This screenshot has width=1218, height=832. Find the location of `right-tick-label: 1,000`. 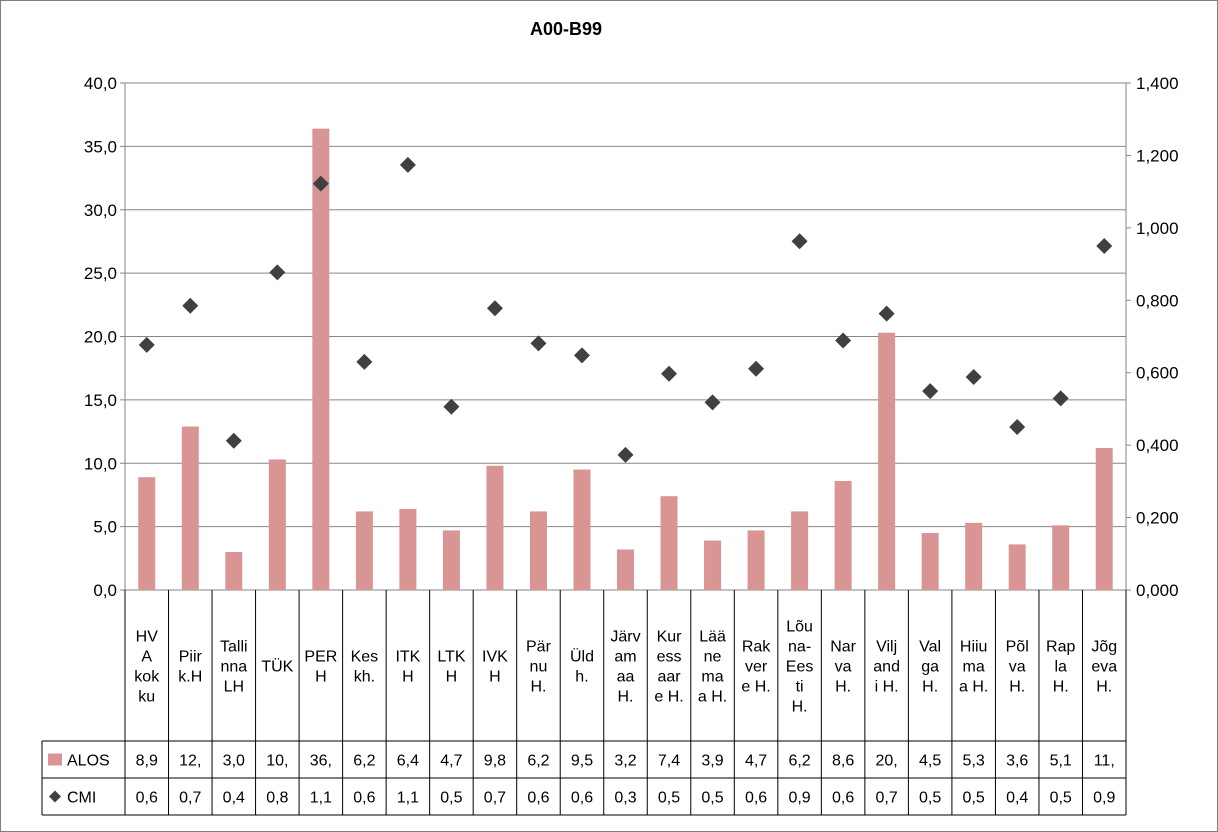

right-tick-label: 1,000 is located at coordinates (1157, 228).